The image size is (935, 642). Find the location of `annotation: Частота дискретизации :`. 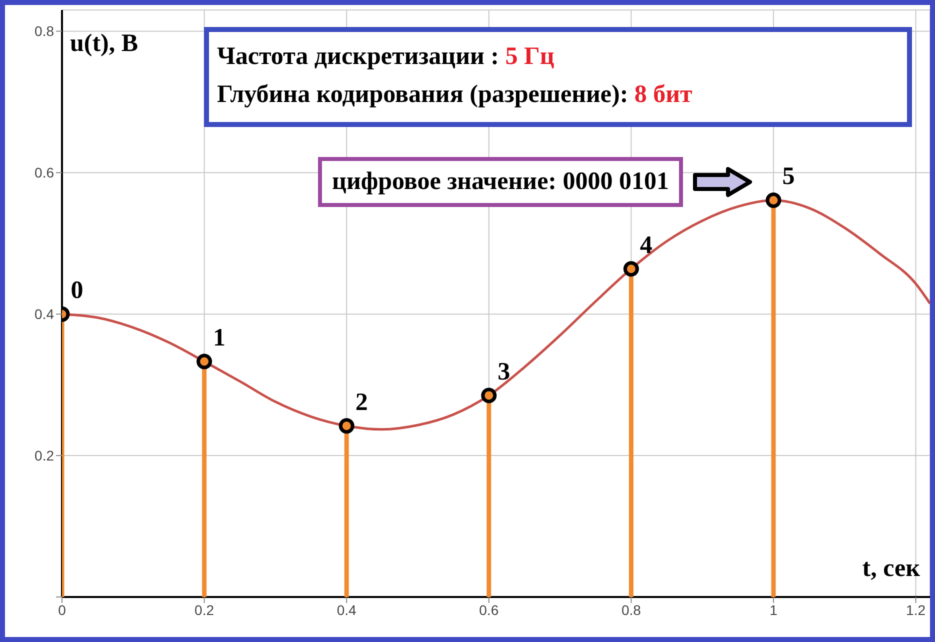

annotation: Частота дискретизации : is located at coordinates (358, 56).